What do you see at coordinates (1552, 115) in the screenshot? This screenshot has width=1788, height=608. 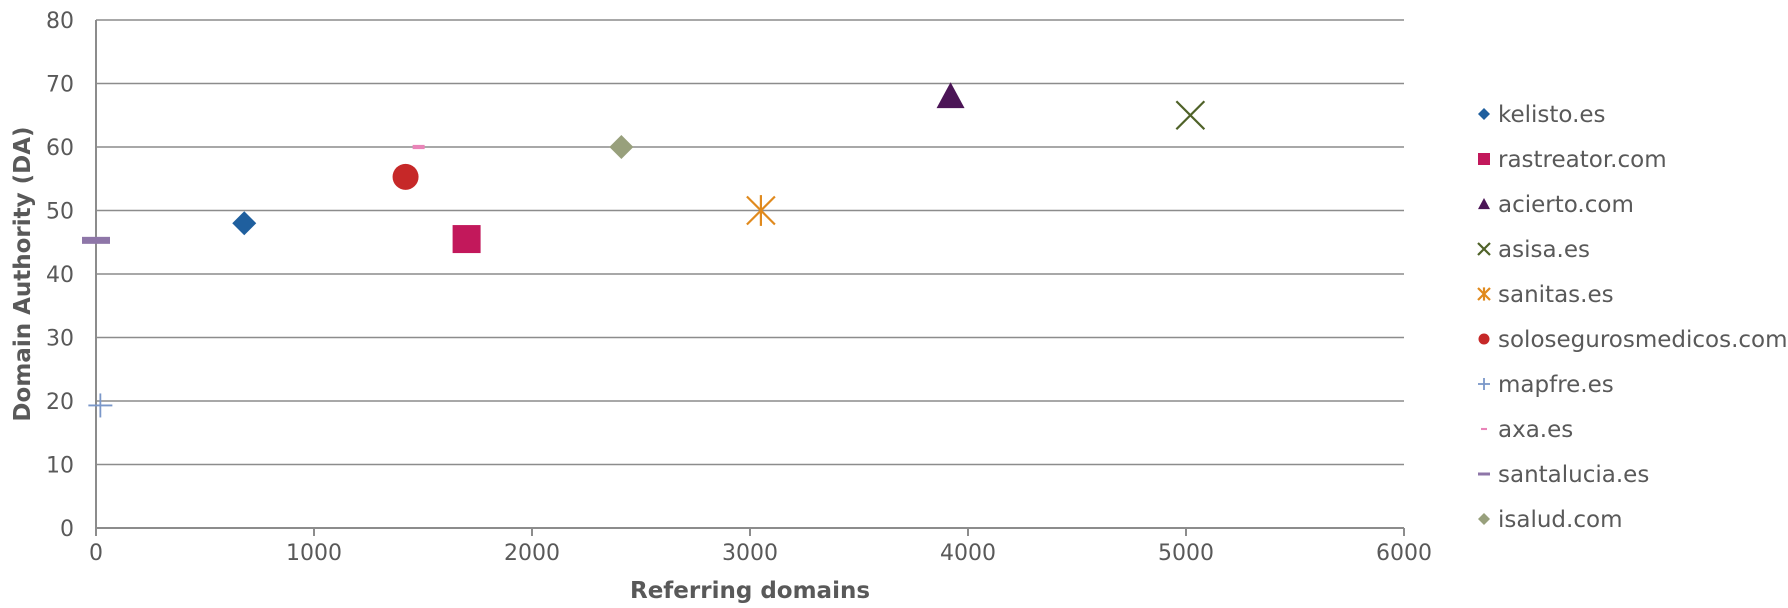 I see `legend-label: kelisto.es` at bounding box center [1552, 115].